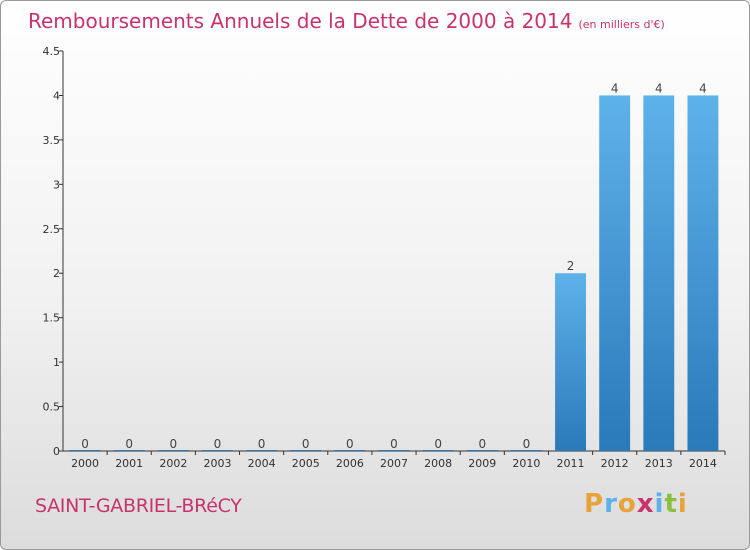 The image size is (750, 550). What do you see at coordinates (56, 451) in the screenshot?
I see `y-tick-label: 0` at bounding box center [56, 451].